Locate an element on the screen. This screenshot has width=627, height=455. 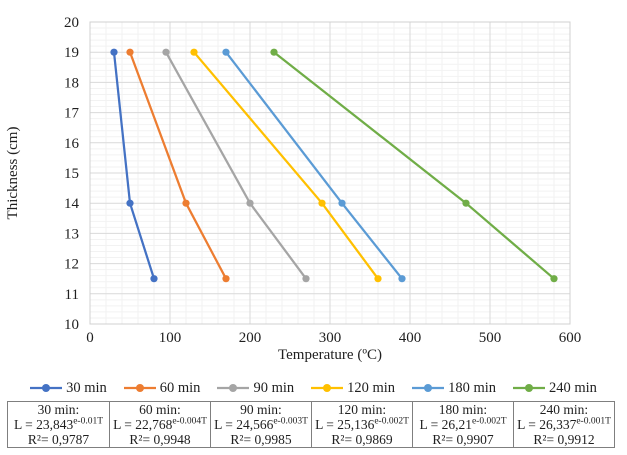
cell-equation: L = 22,768e-0.004T is located at coordinates (160, 424).